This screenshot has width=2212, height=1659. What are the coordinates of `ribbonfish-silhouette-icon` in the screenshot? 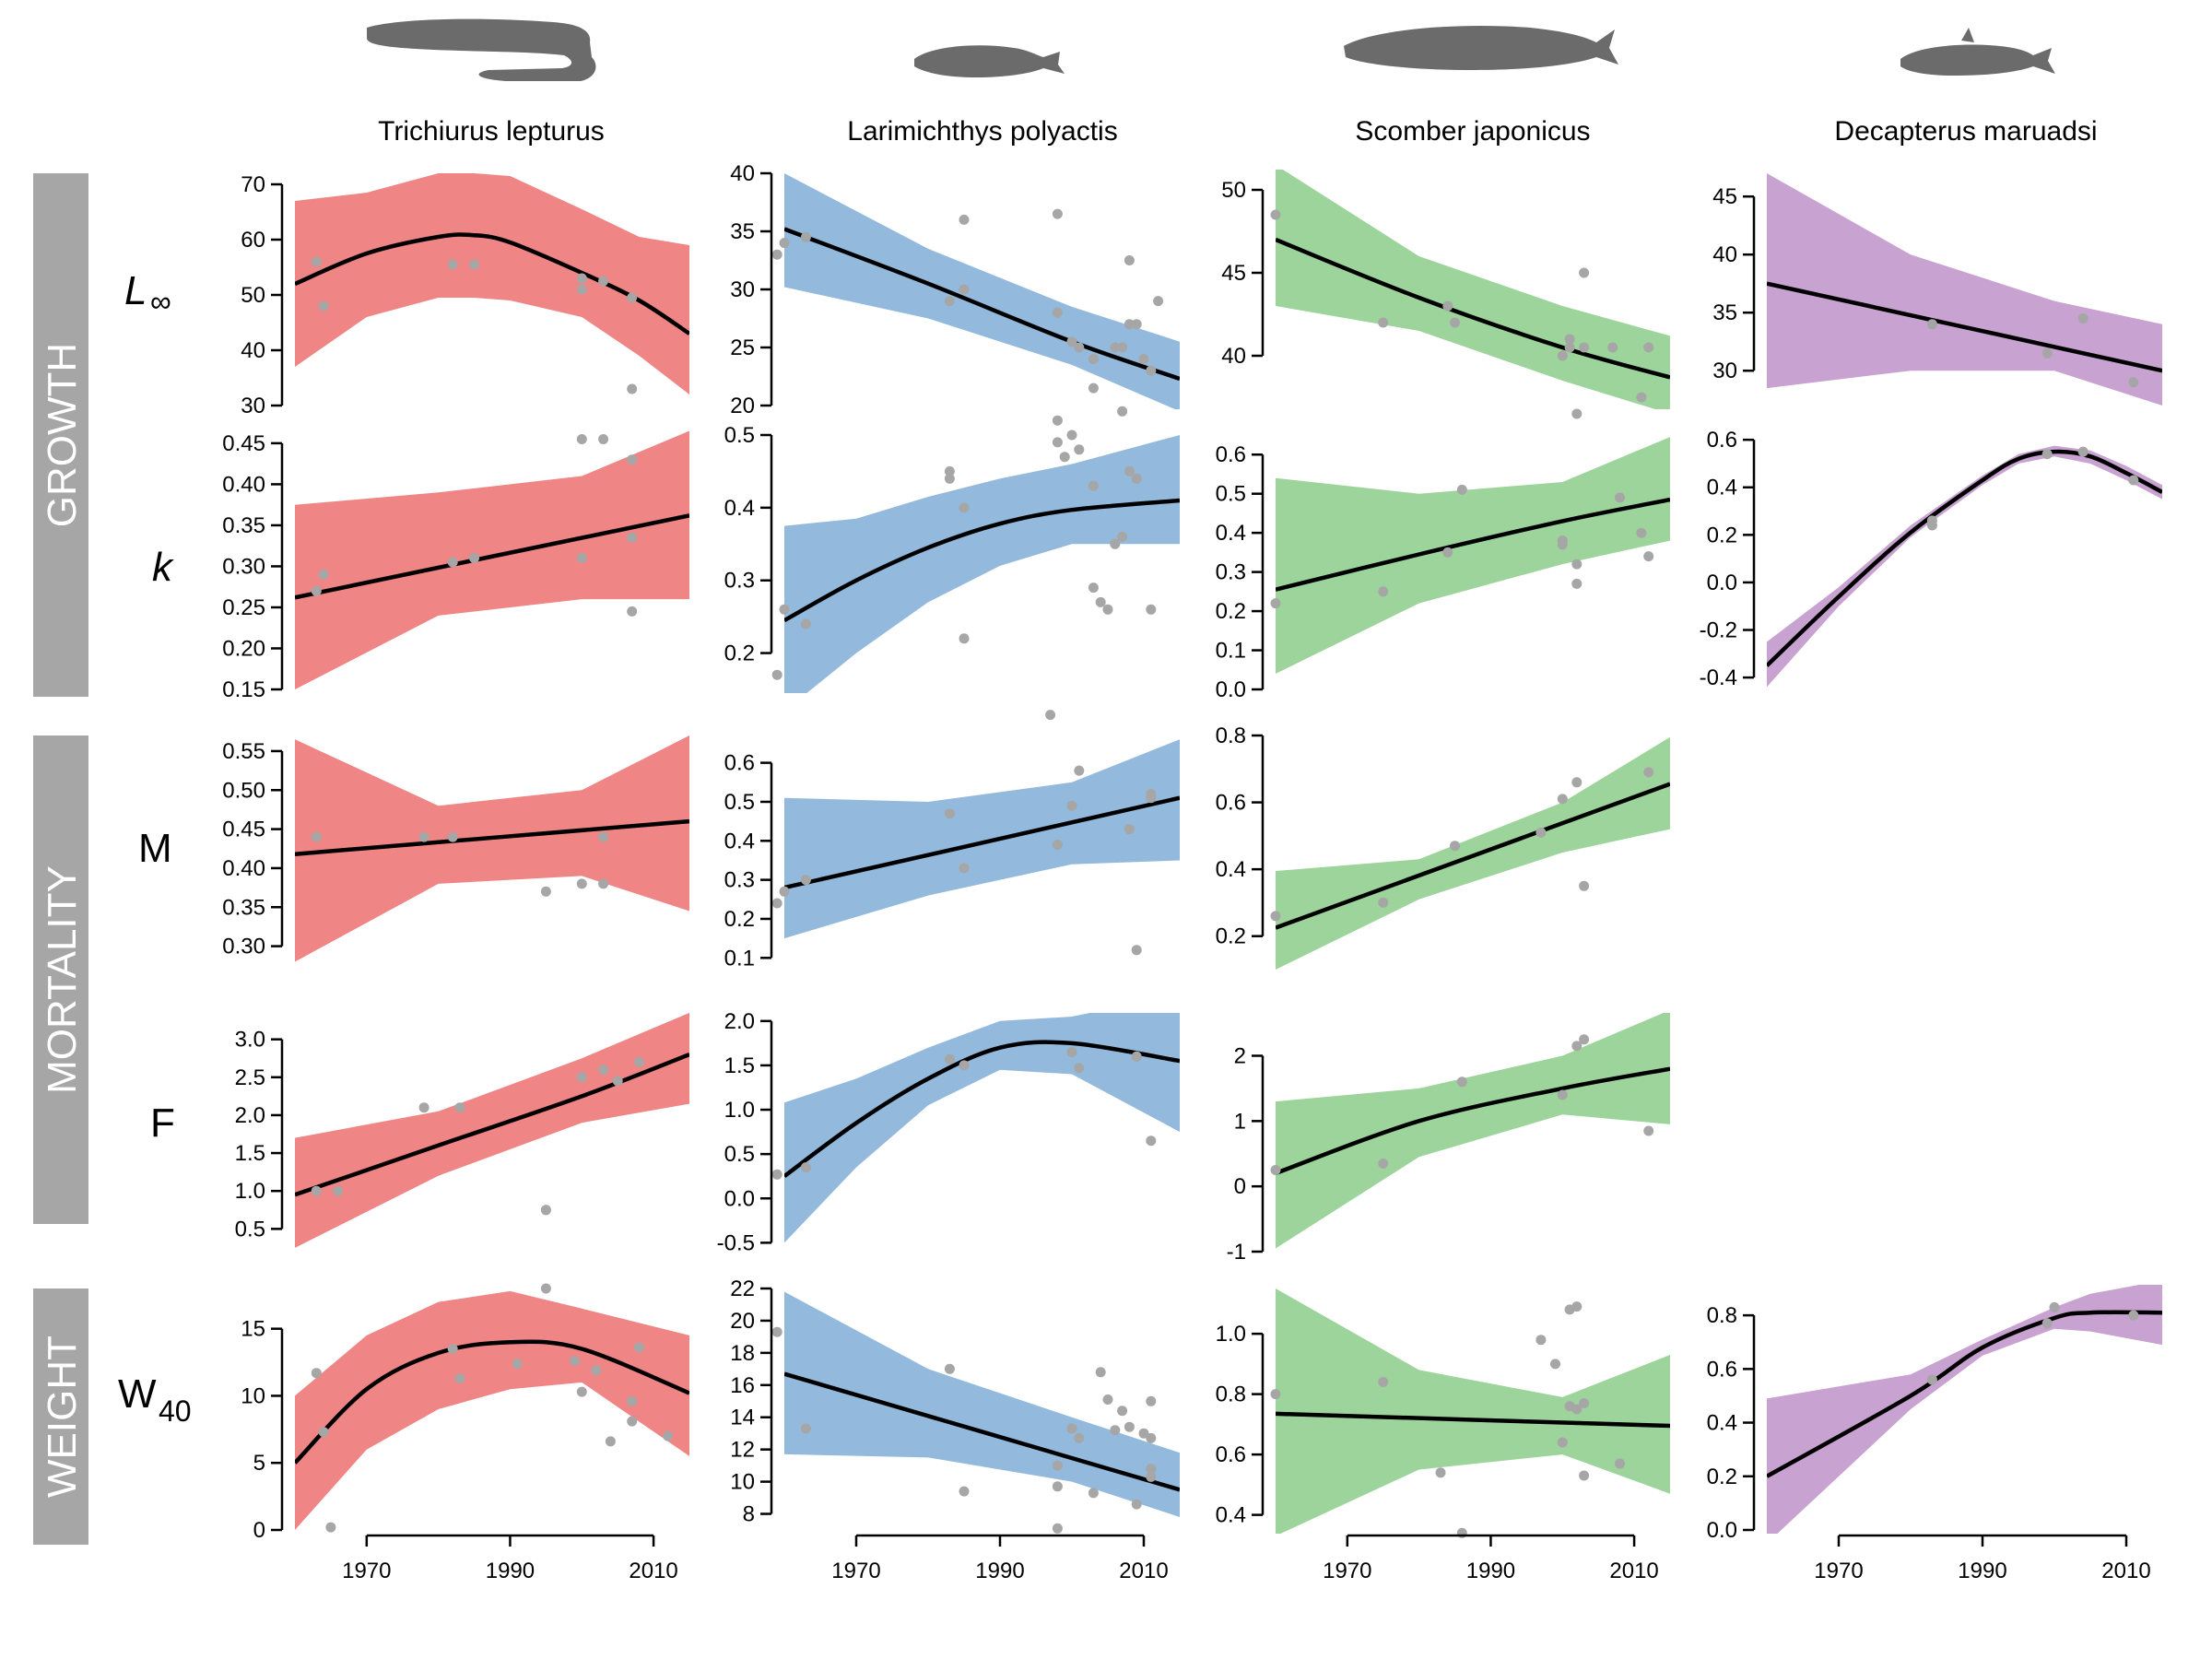 It's located at (481, 49).